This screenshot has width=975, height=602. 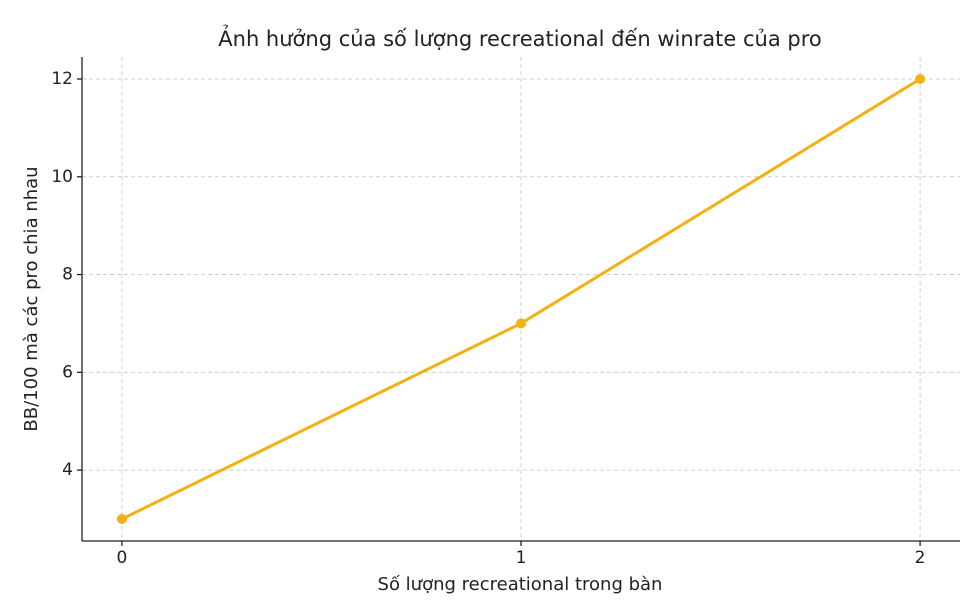 I want to click on y-tick-label: 12, so click(x=62, y=79).